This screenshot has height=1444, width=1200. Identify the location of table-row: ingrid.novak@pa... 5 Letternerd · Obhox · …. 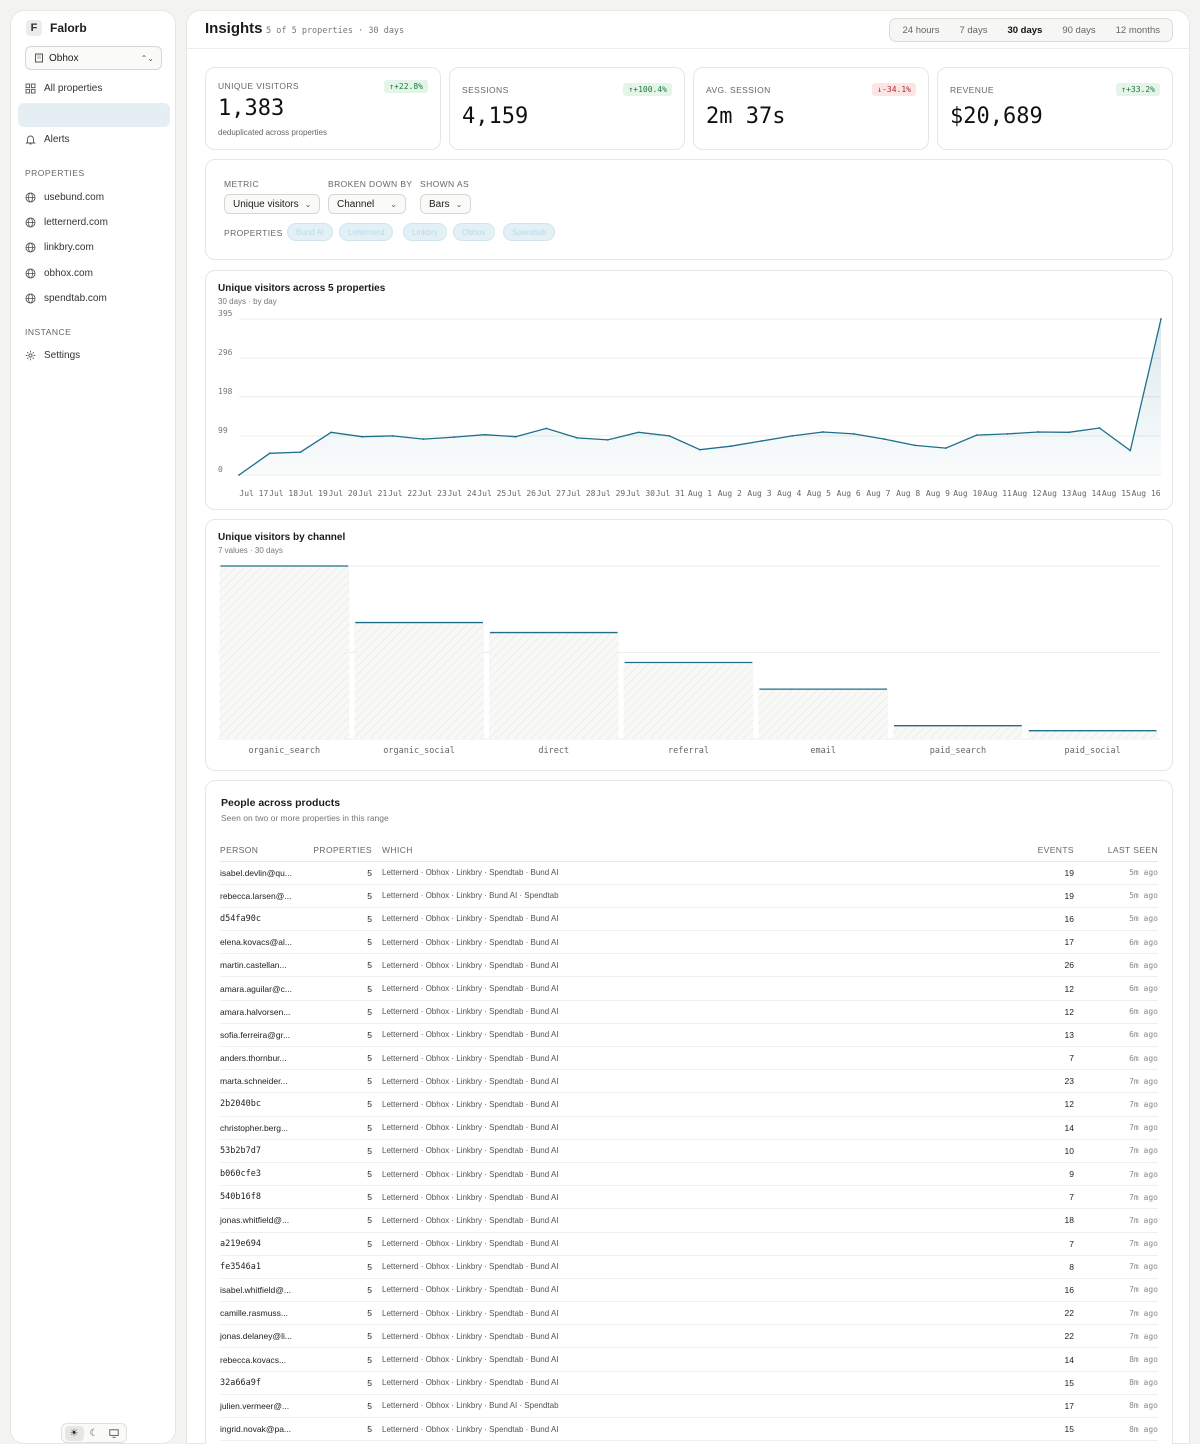
(689, 1429).